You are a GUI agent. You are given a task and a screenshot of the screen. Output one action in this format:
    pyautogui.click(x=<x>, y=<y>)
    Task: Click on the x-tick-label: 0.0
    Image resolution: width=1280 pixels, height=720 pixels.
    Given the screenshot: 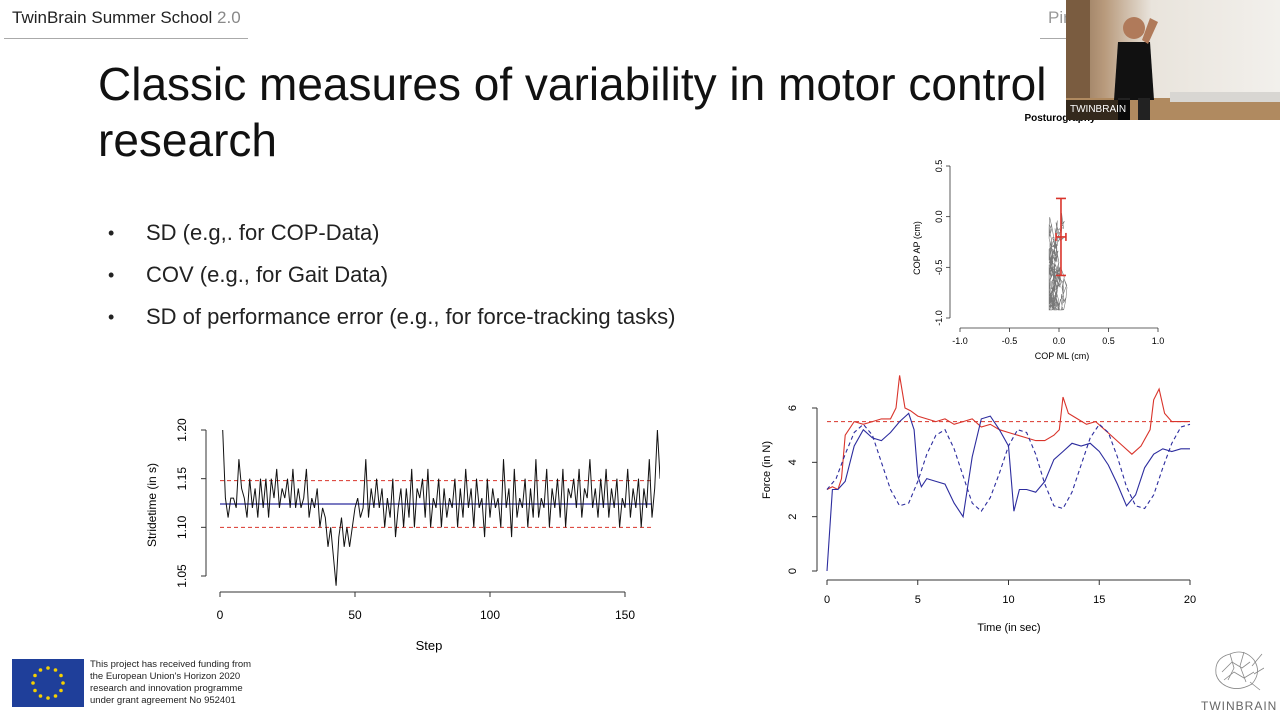 What is the action you would take?
    pyautogui.click(x=1059, y=341)
    